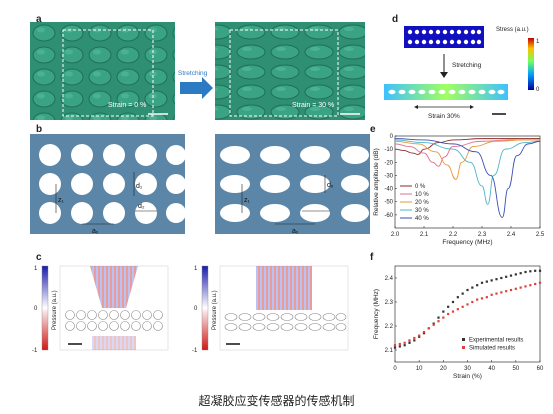 The height and width of the screenshot is (414, 553). What do you see at coordinates (462, 73) in the screenshot?
I see `panel-d: Stretching Strain 30% Stress (a.u.) 1 0` at bounding box center [462, 73].